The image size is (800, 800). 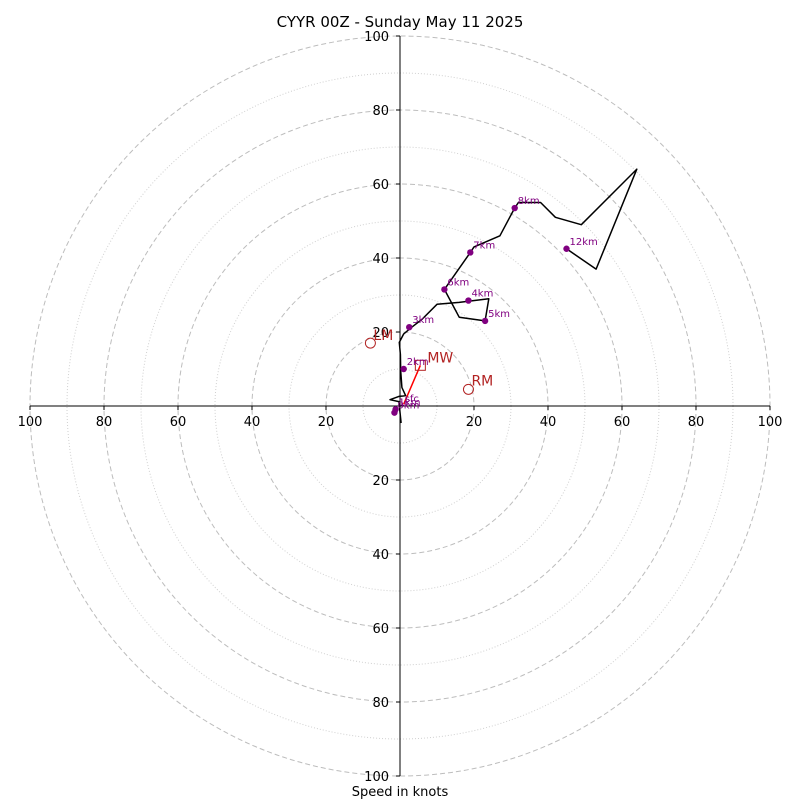 What do you see at coordinates (584, 242) in the screenshot?
I see `height-label-12km: 12km` at bounding box center [584, 242].